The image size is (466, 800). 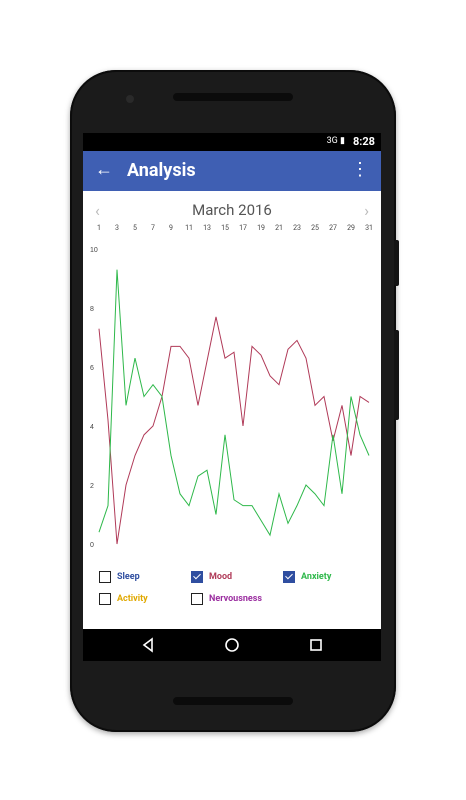 I want to click on day-label: 1, so click(x=99, y=228).